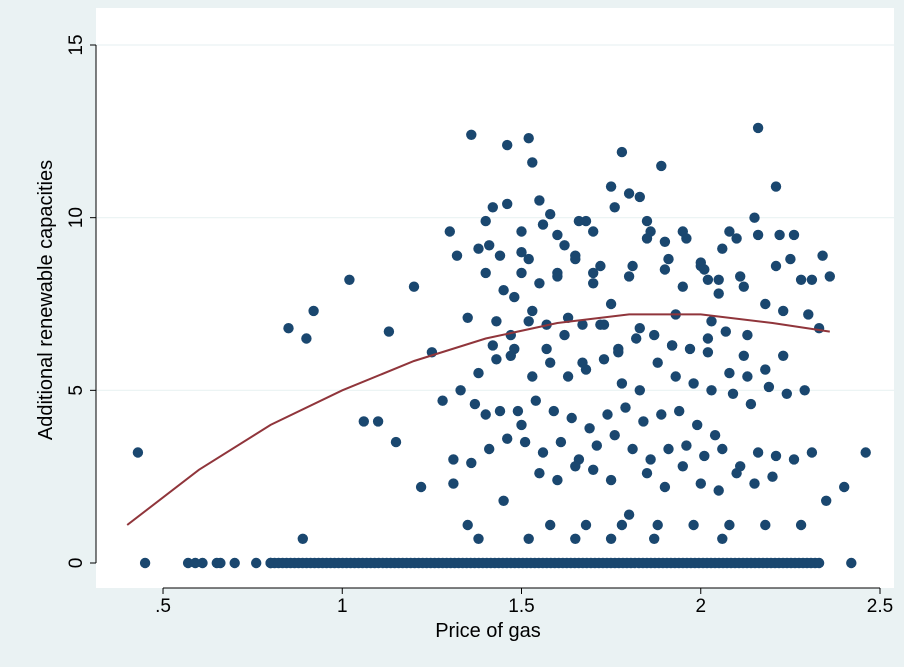 The image size is (904, 667). What do you see at coordinates (342, 606) in the screenshot?
I see `x-tick-label: 1` at bounding box center [342, 606].